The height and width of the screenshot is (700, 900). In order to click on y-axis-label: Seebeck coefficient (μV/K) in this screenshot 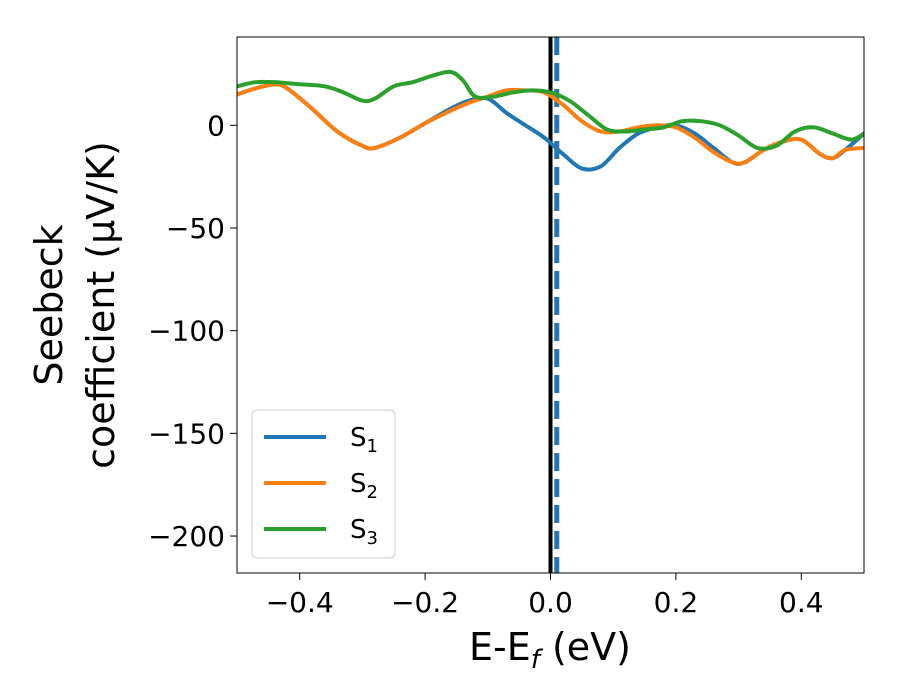, I will do `click(75, 305)`.